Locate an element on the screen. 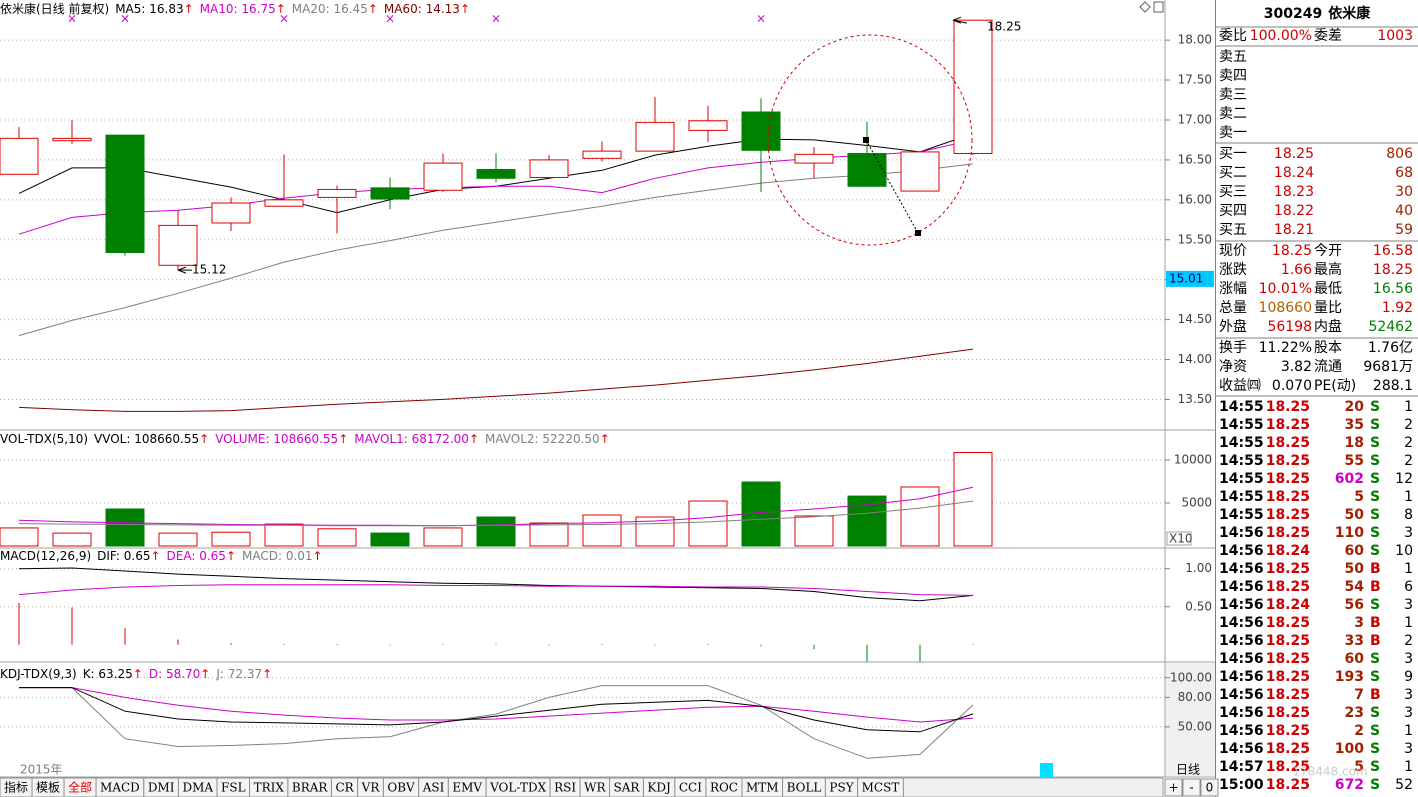 Image resolution: width=1418 pixels, height=797 pixels. trade-count: 12 is located at coordinates (1404, 479).